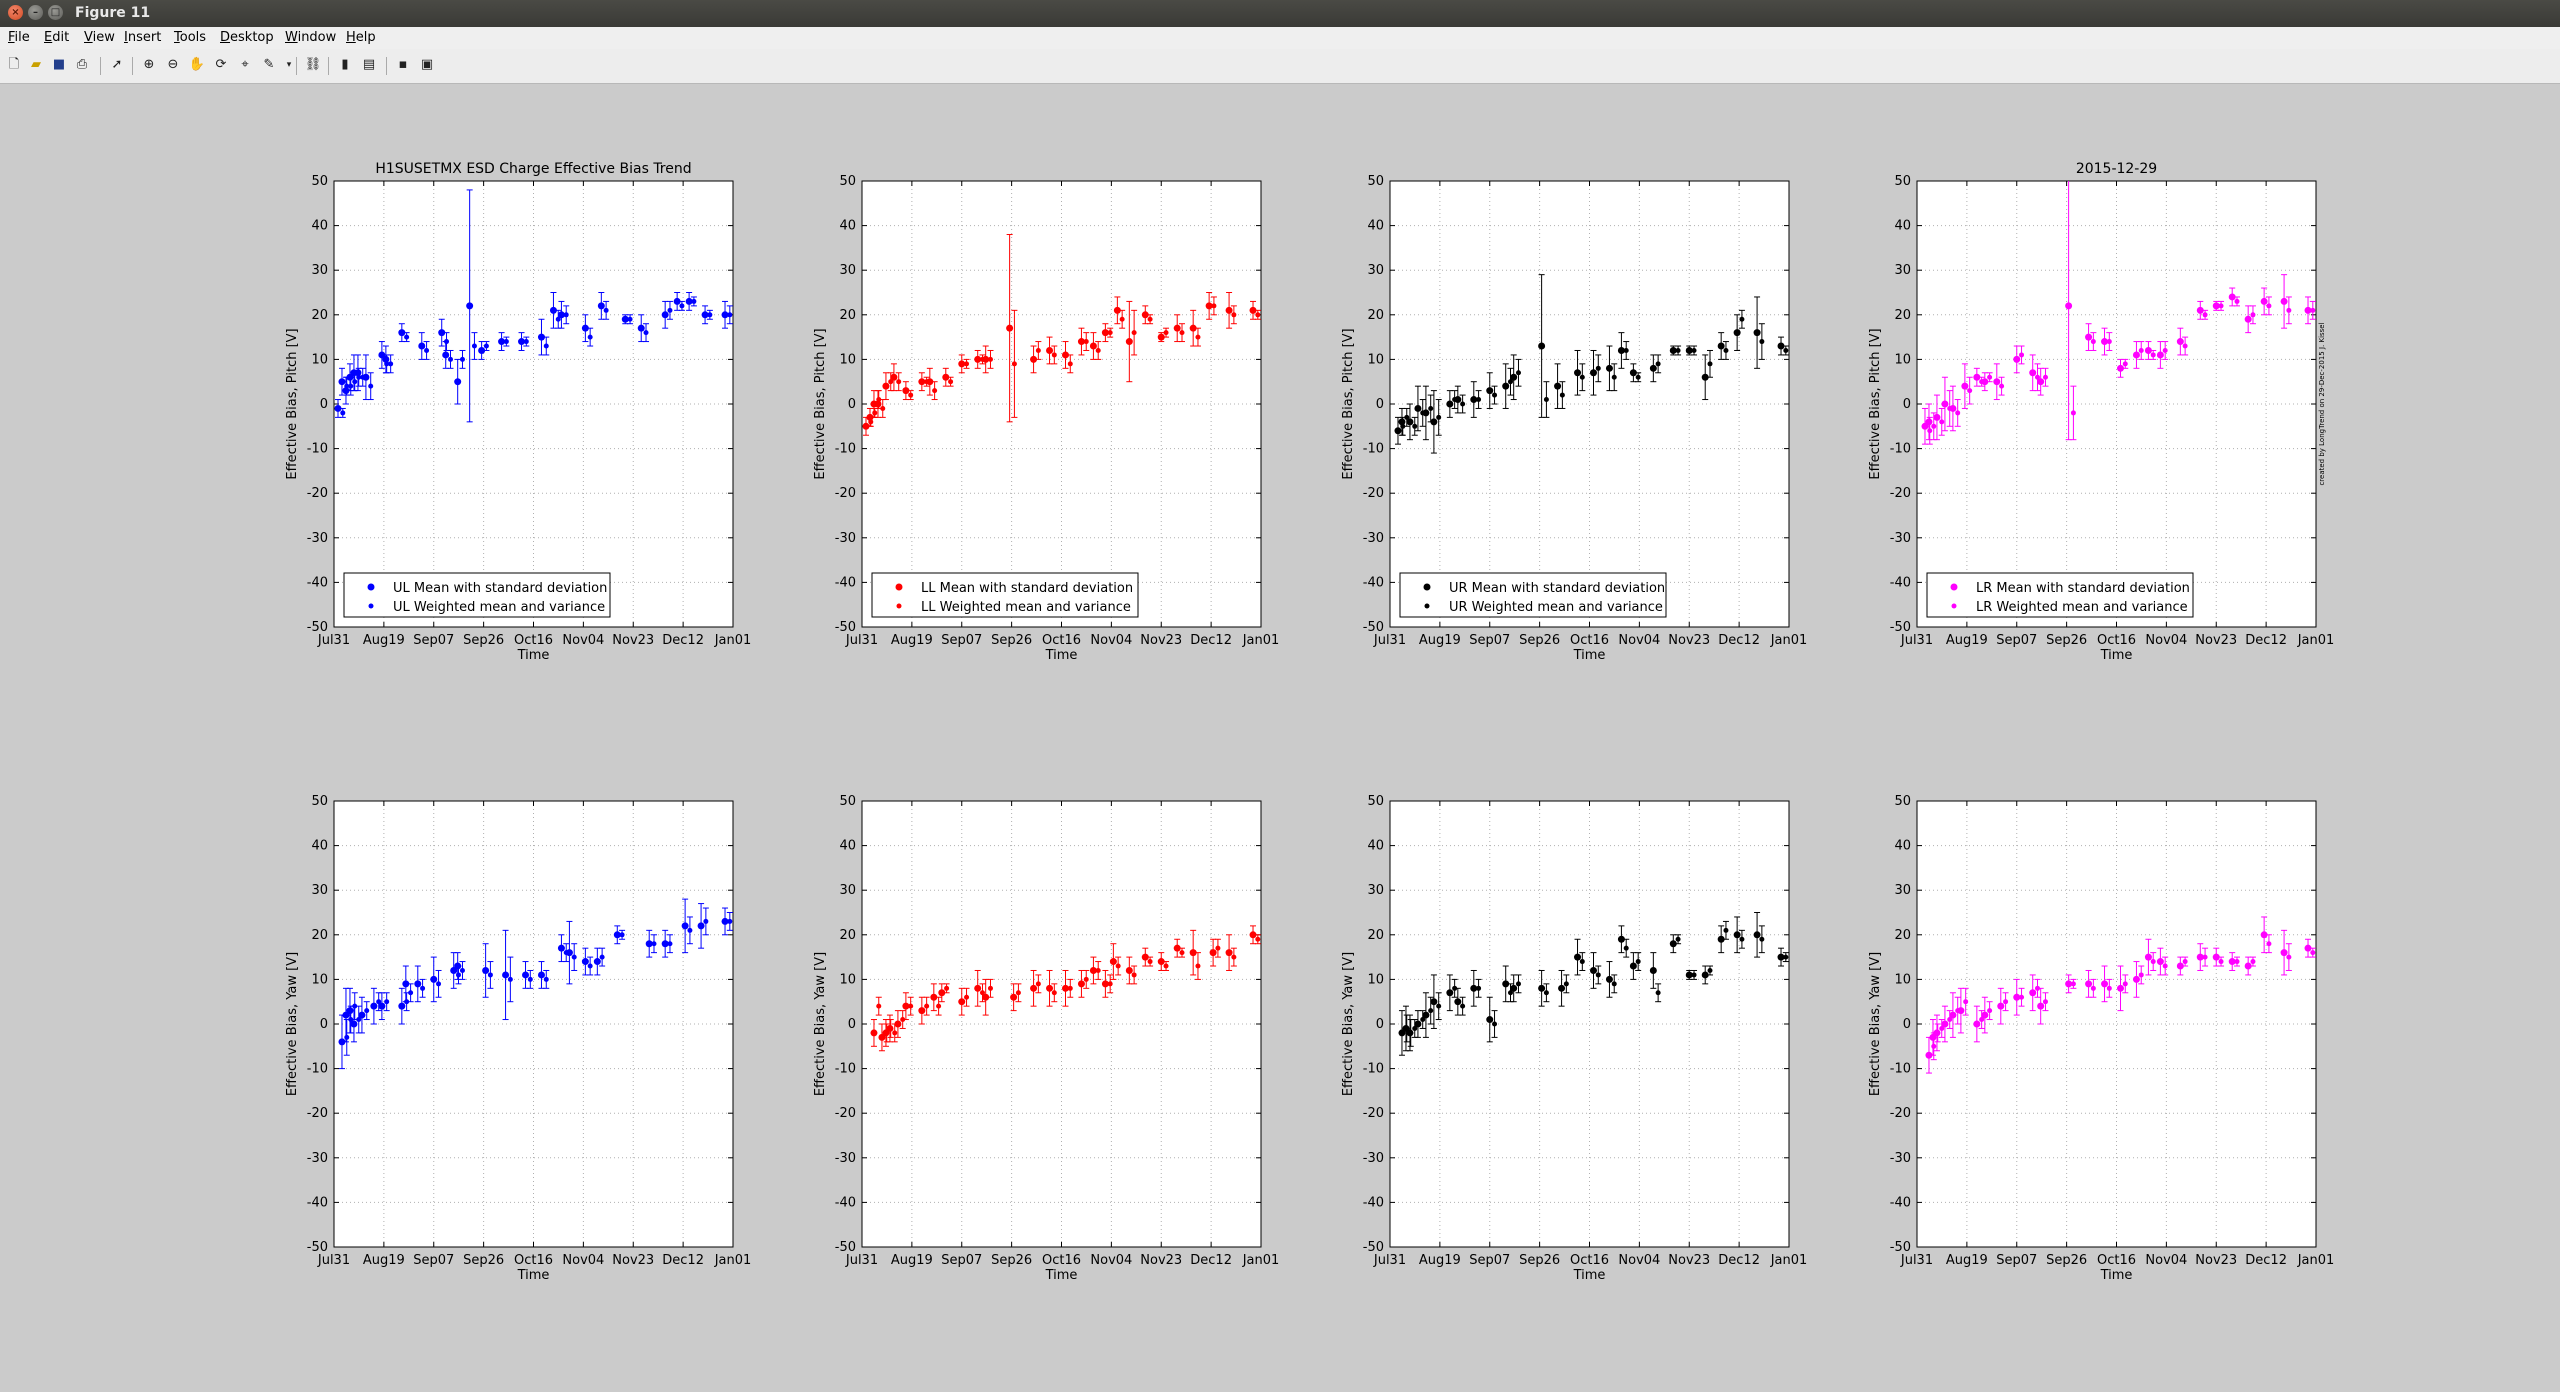  Describe the element at coordinates (289, 65) in the screenshot. I see `brush-dropdown-icon: ▾` at that location.